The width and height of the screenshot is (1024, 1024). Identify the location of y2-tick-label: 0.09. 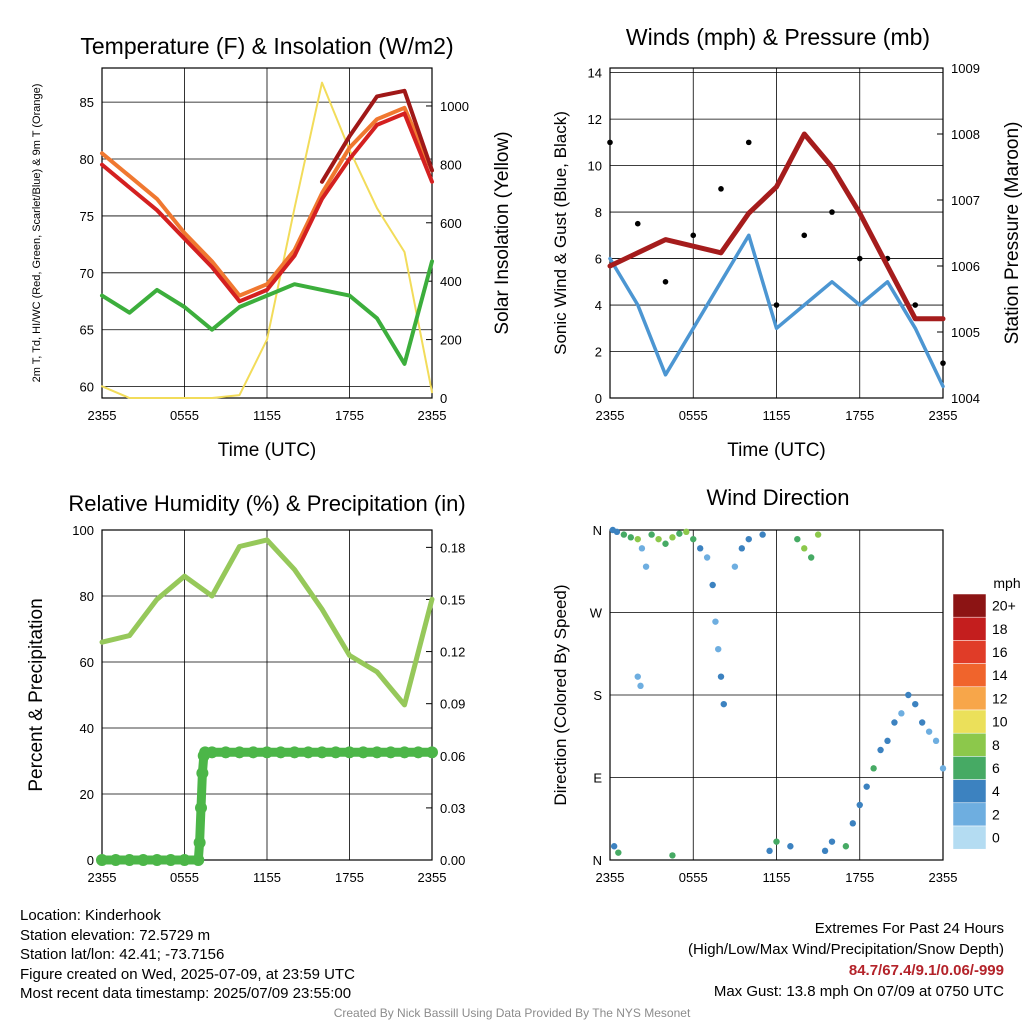
(452, 704).